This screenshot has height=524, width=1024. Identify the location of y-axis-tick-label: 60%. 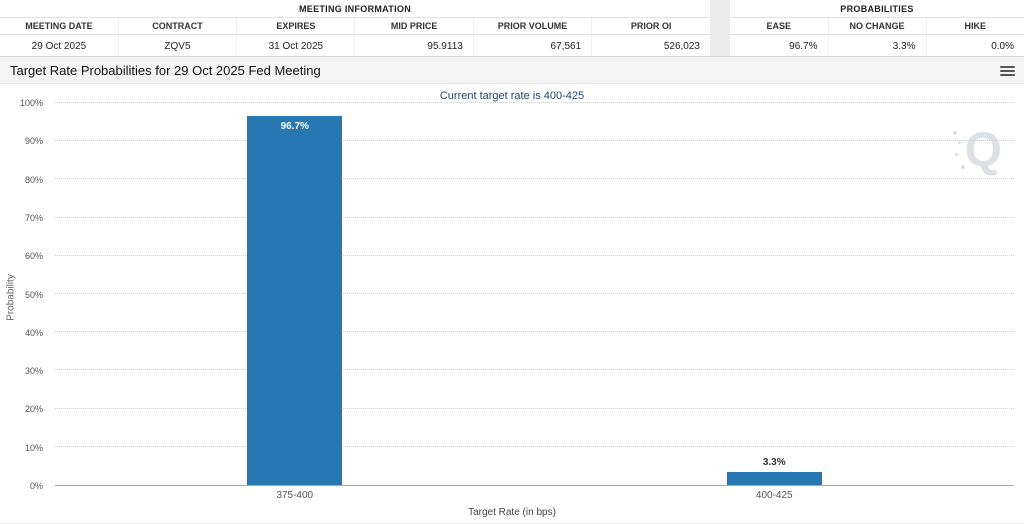
(33, 256).